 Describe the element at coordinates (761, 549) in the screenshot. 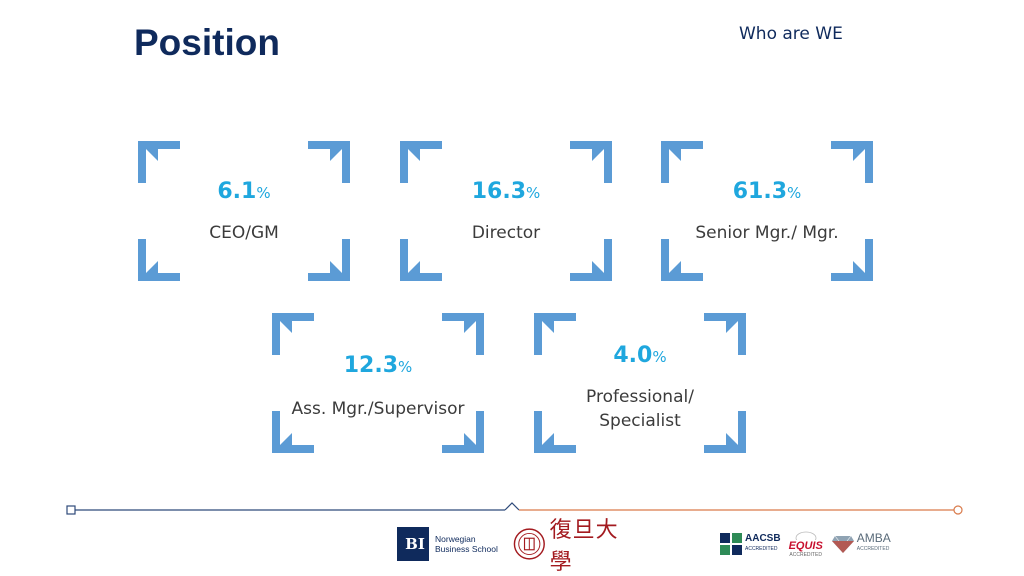

I see `aacsb-sub: ACCREDITED` at that location.